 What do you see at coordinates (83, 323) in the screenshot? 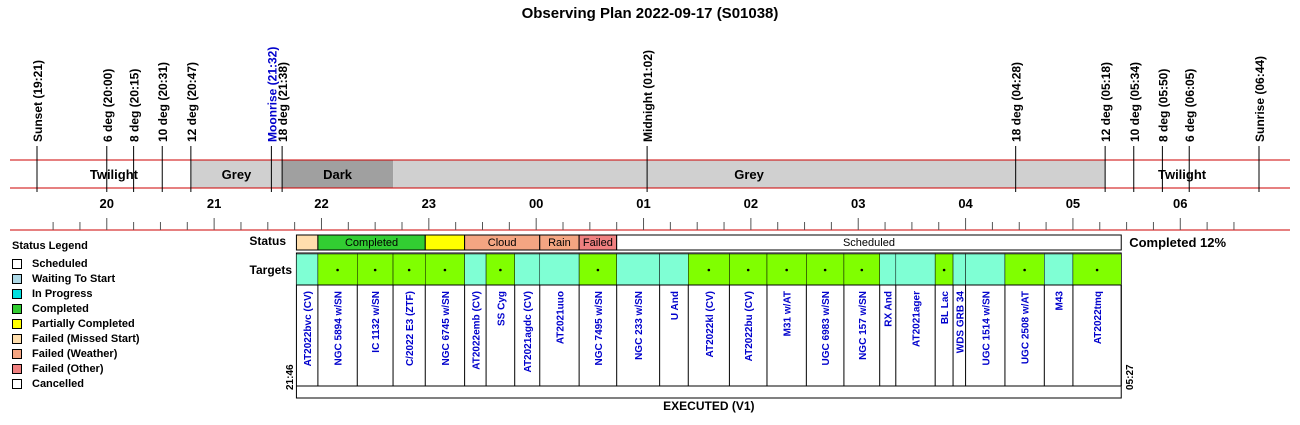
I see `legend-label: Partially Completed` at bounding box center [83, 323].